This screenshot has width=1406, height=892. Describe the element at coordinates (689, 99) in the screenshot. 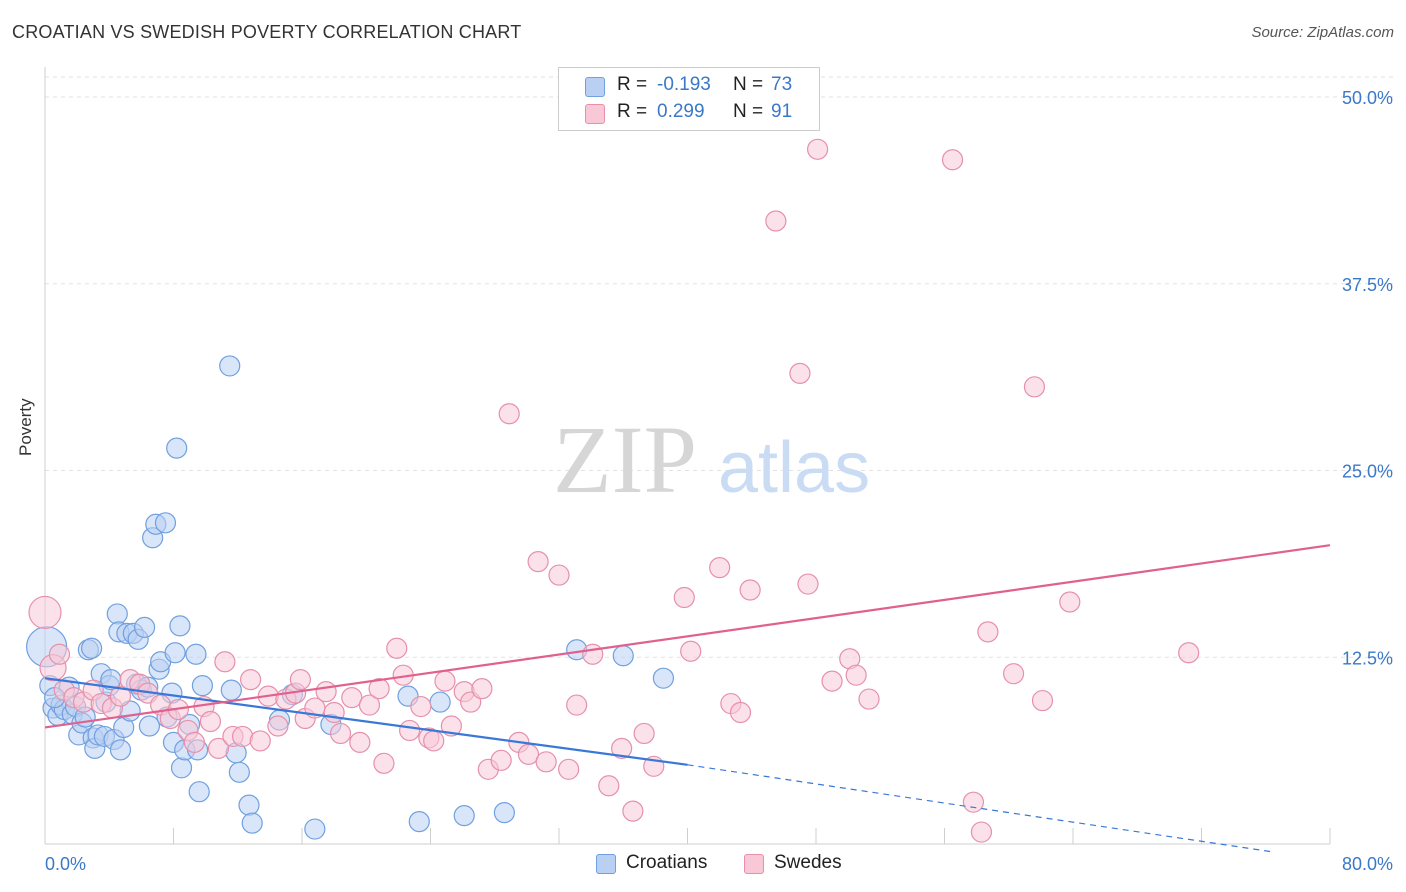

I see `correlation-legend: R = -0.193 N = 73 R = 0.299 N = 91` at that location.